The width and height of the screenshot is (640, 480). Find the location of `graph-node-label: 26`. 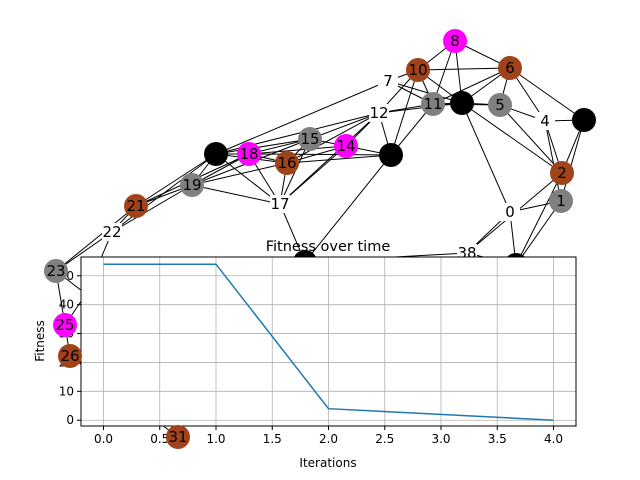

graph-node-label: 26 is located at coordinates (69, 356).